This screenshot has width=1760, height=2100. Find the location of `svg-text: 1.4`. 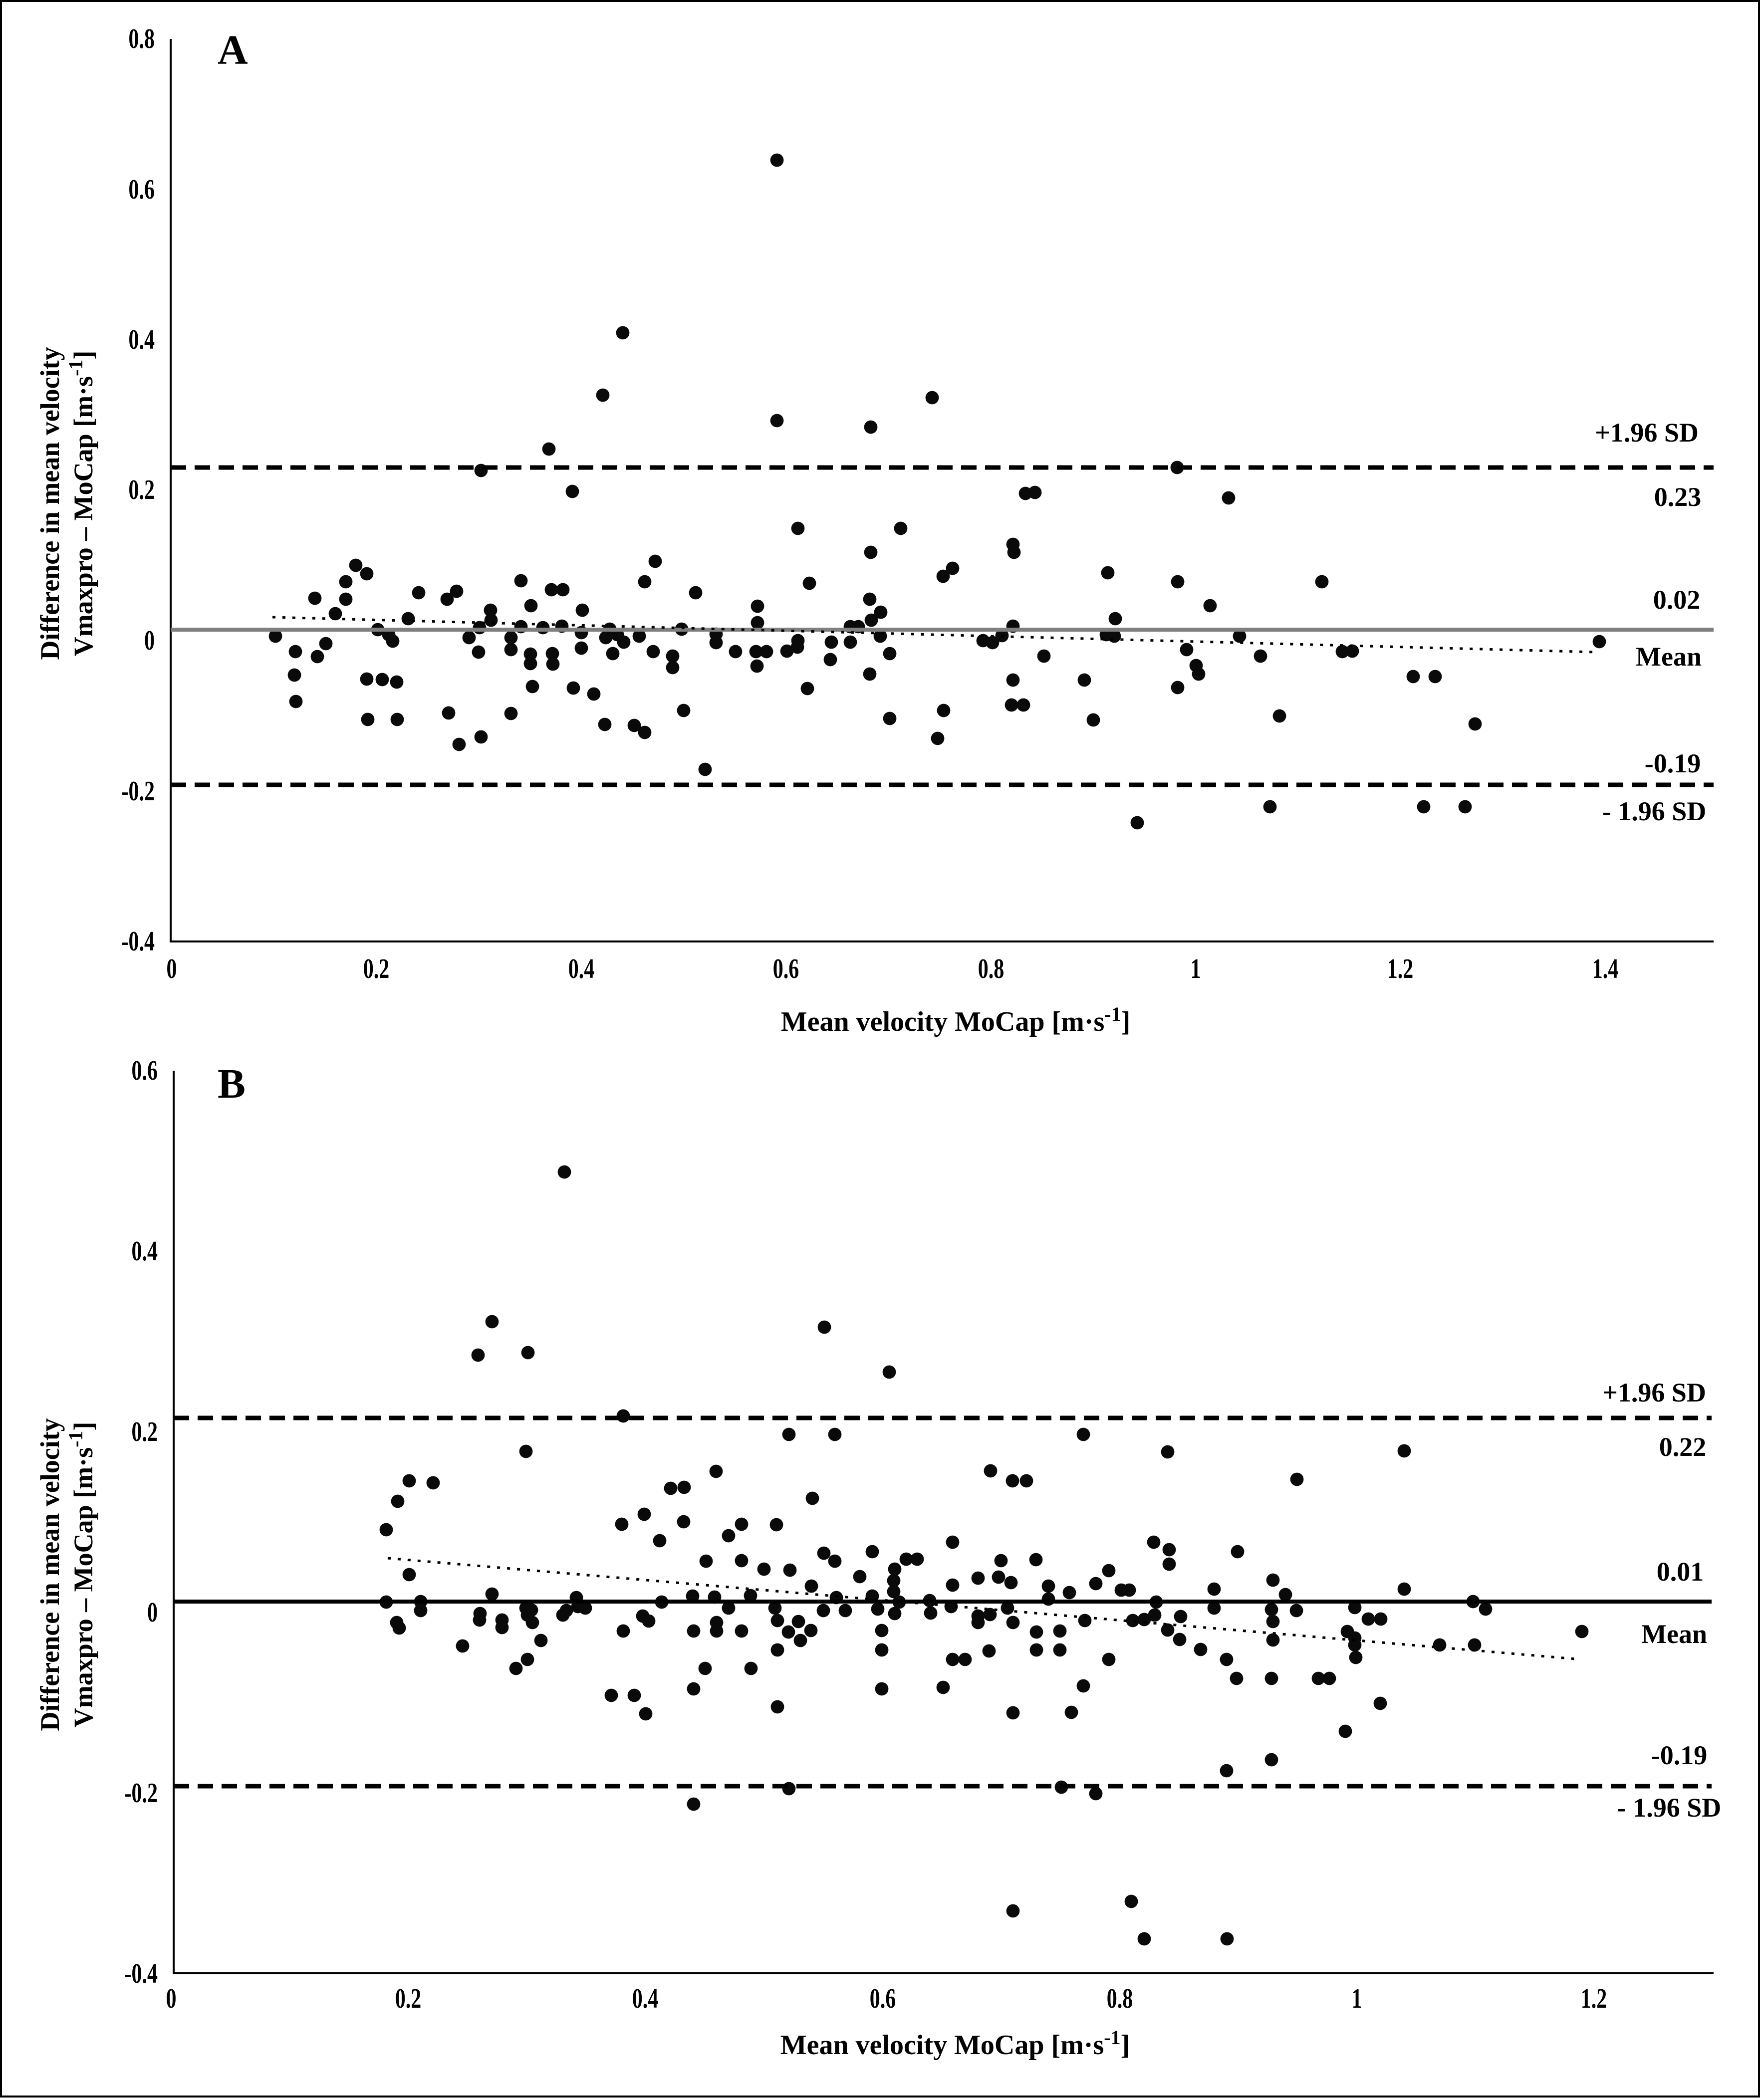

svg-text: 1.4 is located at coordinates (1605, 968).